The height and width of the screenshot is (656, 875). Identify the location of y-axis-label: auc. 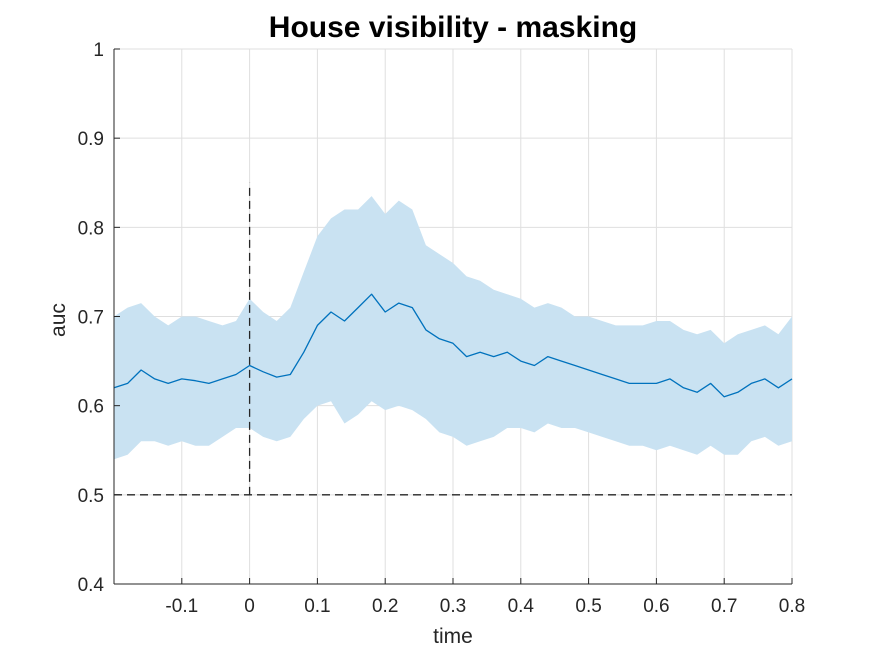
(58, 320).